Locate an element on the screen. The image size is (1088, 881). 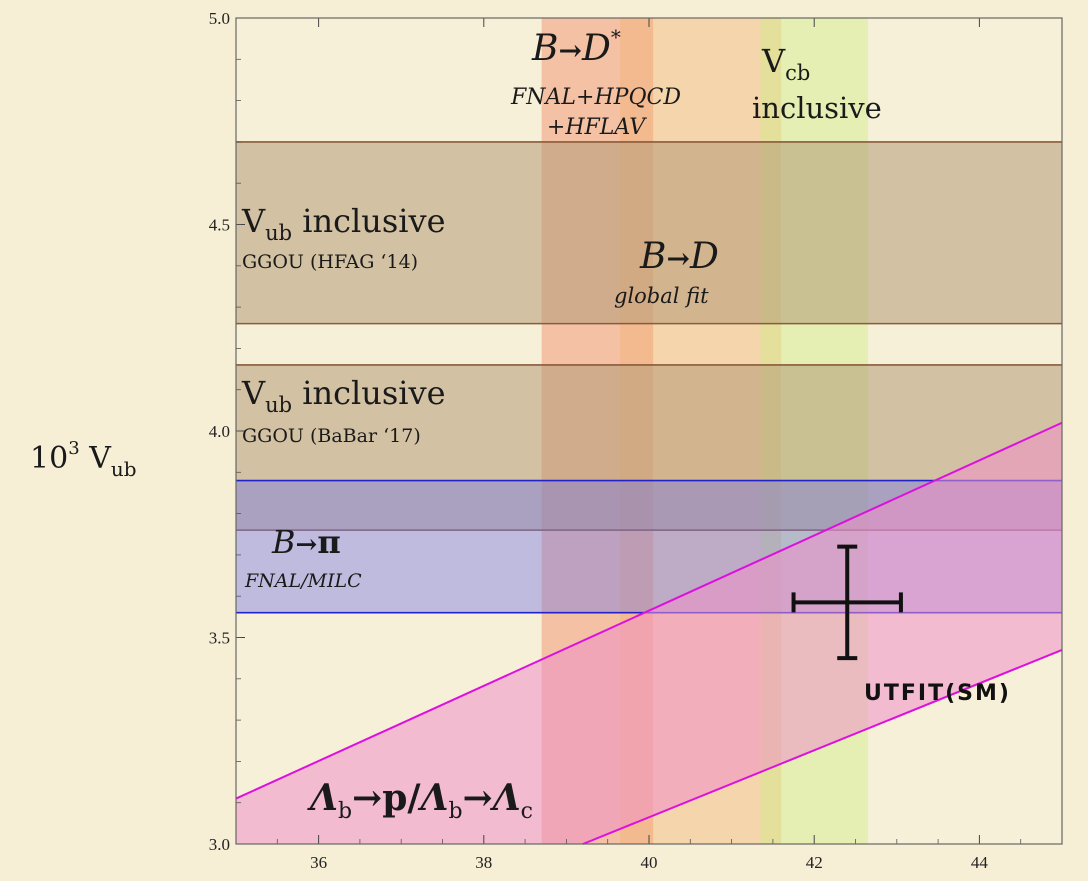
y-tick-label: 3.5 is located at coordinates (219, 638).